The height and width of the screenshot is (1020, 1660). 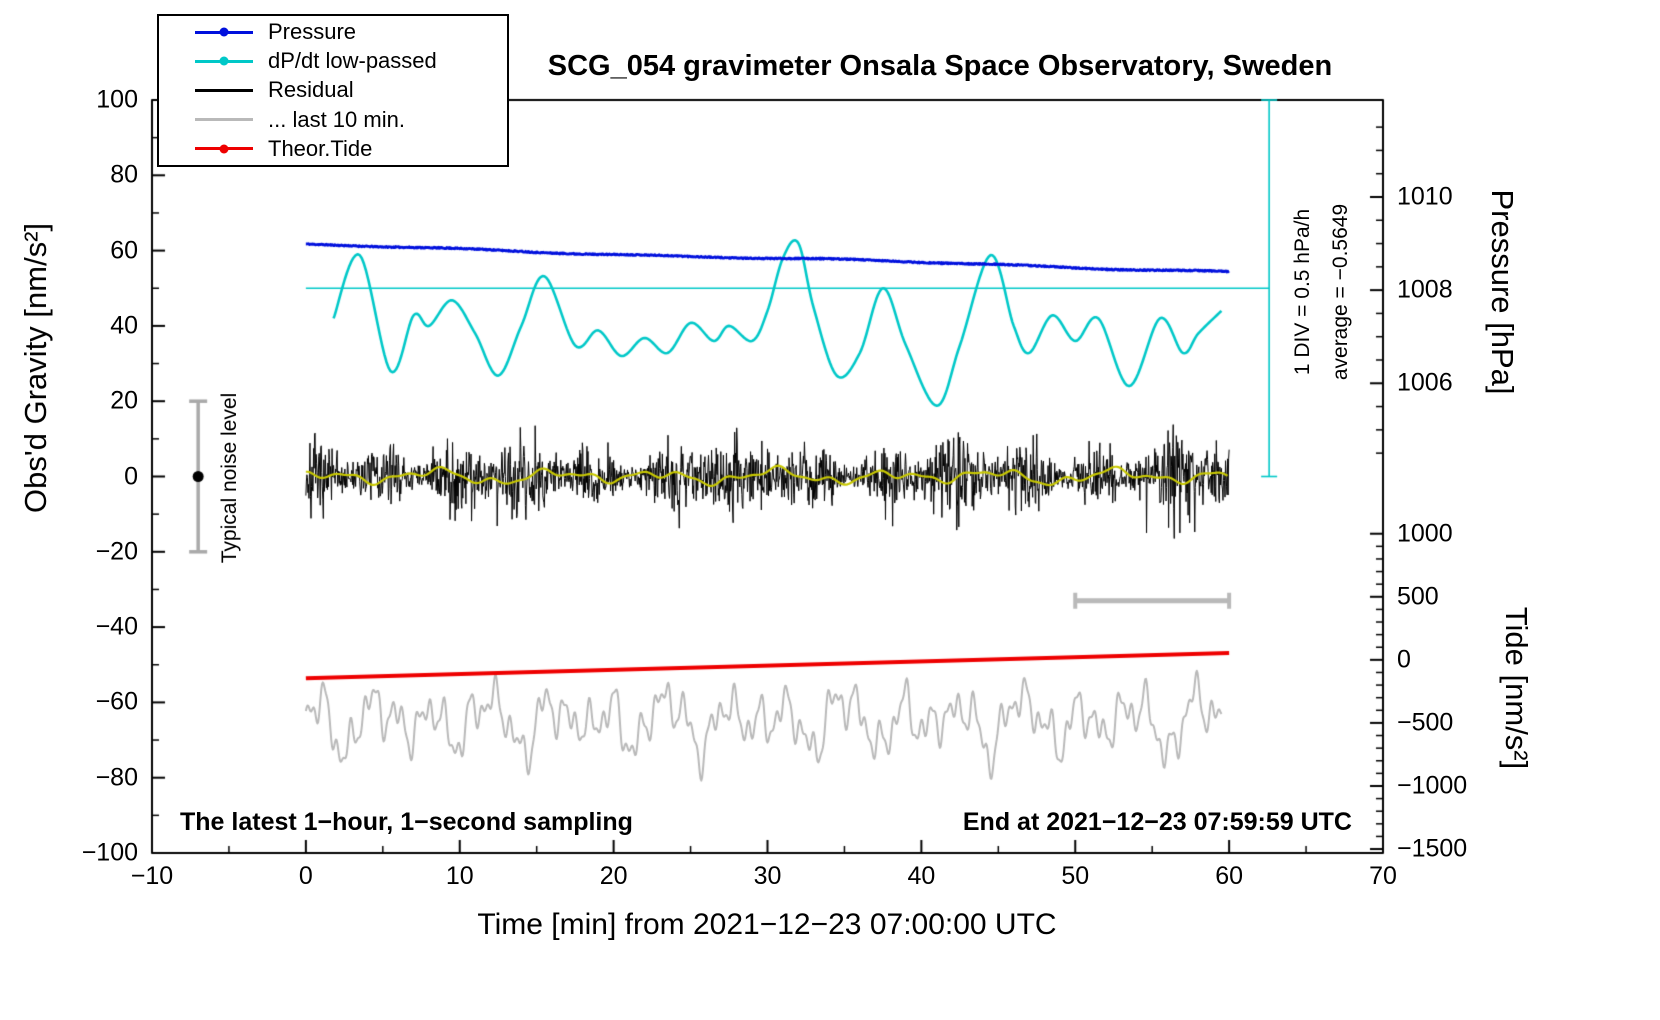 I want to click on y-left-tick-label: −100, so click(x=109, y=852).